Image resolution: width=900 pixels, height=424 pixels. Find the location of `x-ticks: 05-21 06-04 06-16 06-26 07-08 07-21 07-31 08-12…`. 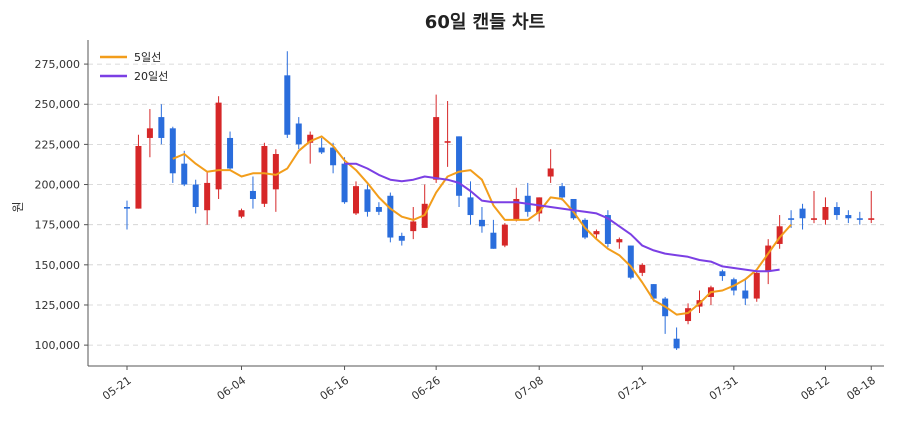

x-ticks: 05-21 06-04 06-16 06-26 07-08 07-21 07-31 08-12… is located at coordinates (489, 384).